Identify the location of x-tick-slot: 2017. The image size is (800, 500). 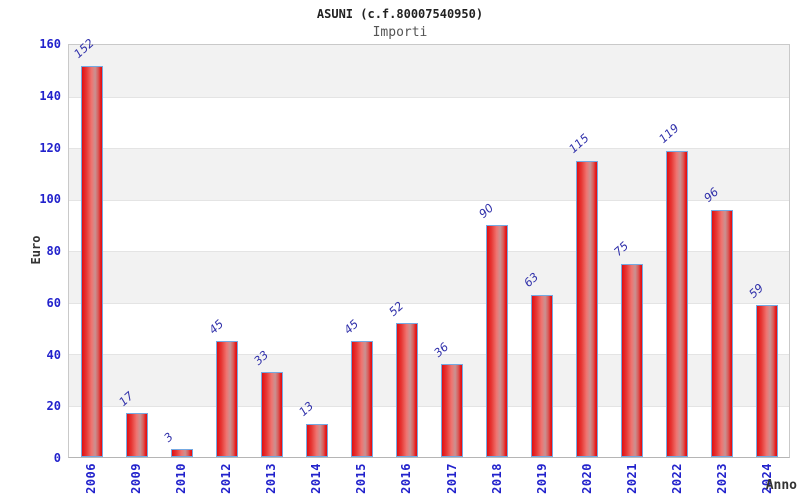
(451, 481).